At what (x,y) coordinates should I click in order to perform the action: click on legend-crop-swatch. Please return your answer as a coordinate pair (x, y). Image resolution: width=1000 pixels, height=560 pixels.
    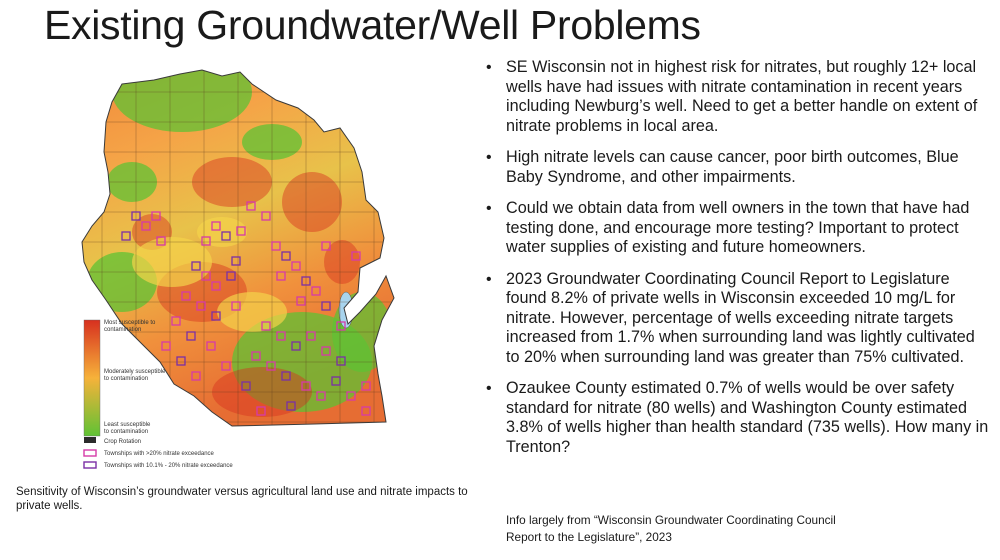
    Looking at the image, I should click on (90, 440).